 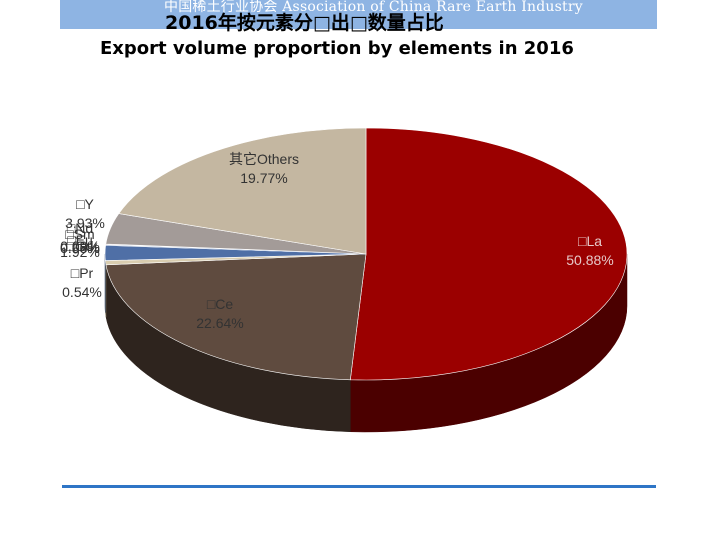 I want to click on label-value-others: 19.77%, so click(x=263, y=178).